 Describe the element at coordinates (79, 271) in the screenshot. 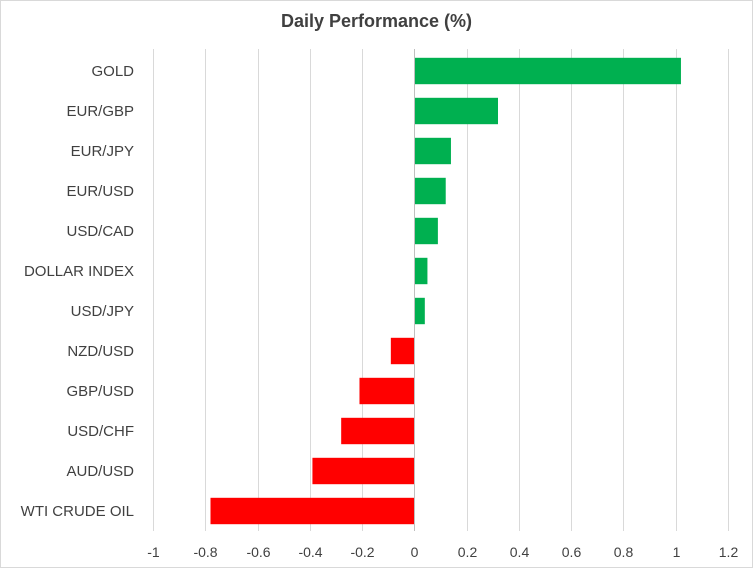

I see `category-label: DOLLAR INDEX` at that location.